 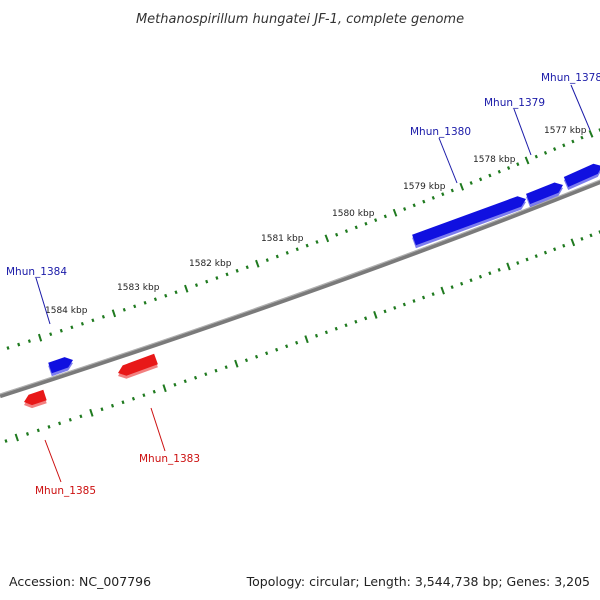 What do you see at coordinates (282, 239) in the screenshot?
I see `kbp-label-1581: 1581 kbp` at bounding box center [282, 239].